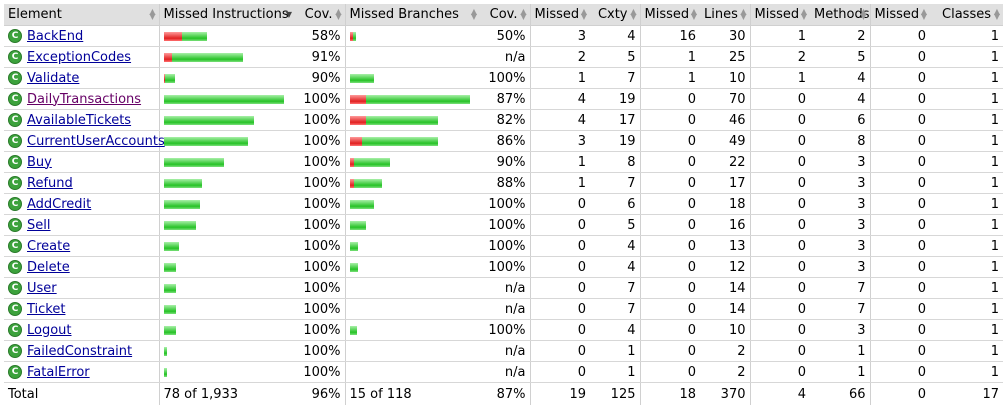  Describe the element at coordinates (81, 15) in the screenshot. I see `header-element: Element ▲ ▼` at that location.